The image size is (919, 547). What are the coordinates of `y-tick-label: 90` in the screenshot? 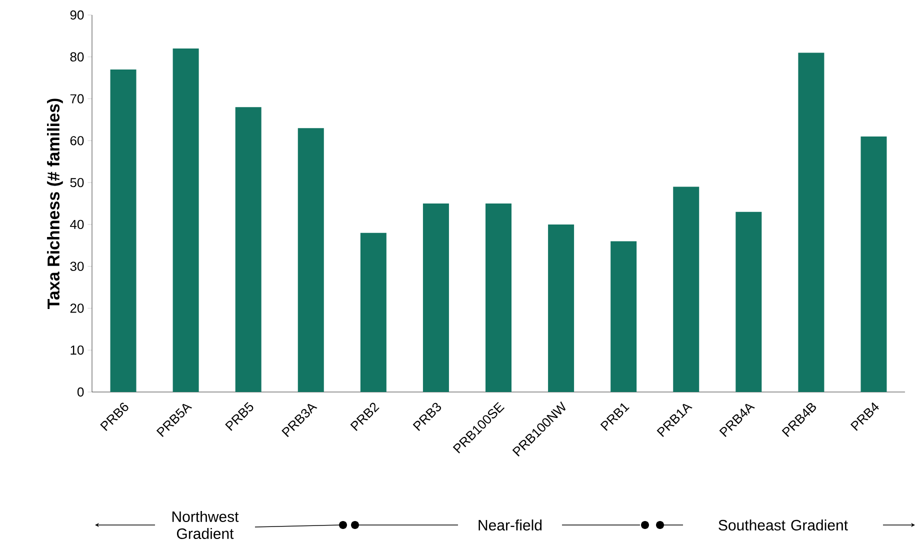 It's located at (77, 15).